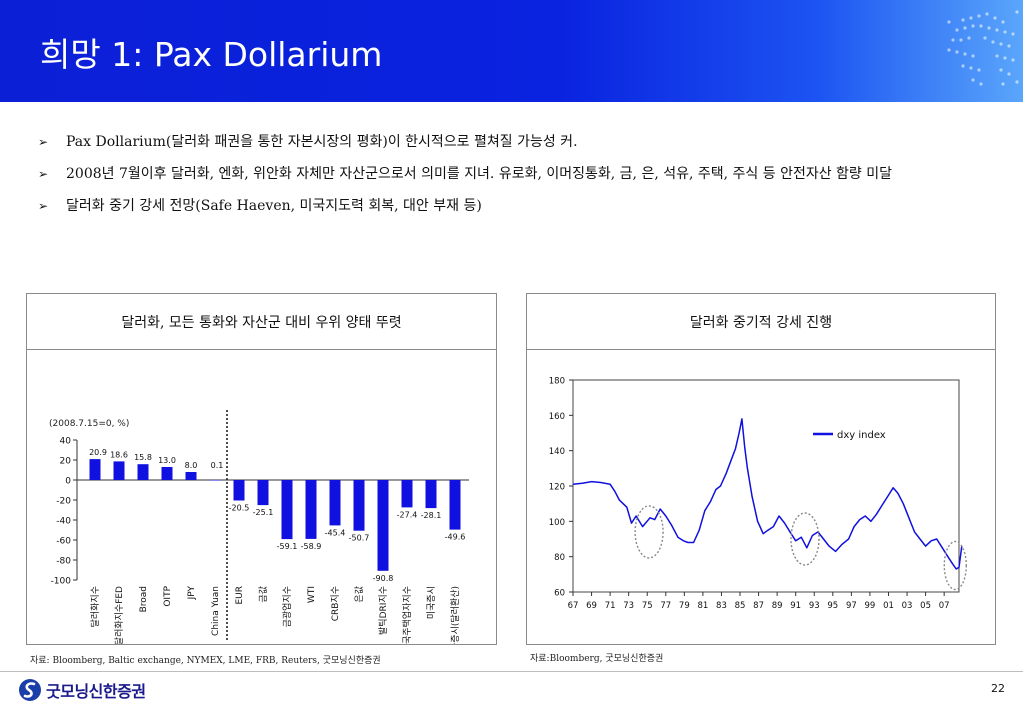 This screenshot has width=1023, height=708. I want to click on bar-category-label: CRB지수, so click(335, 603).